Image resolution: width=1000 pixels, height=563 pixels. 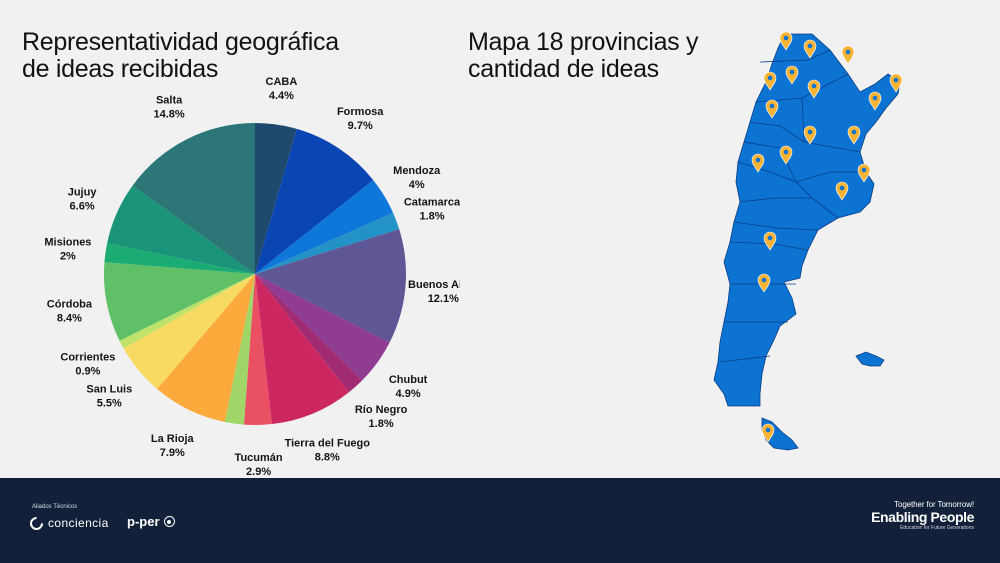 I want to click on brand-subtitle: Education for Future Generations, so click(x=937, y=528).